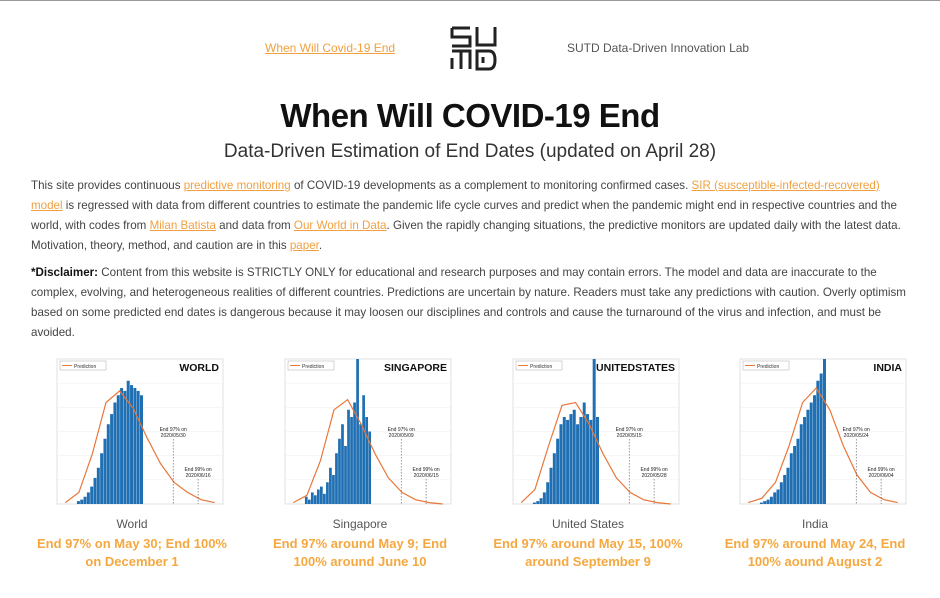 The height and width of the screenshot is (598, 940). What do you see at coordinates (360, 524) in the screenshot?
I see `panel-caption: Singapore` at bounding box center [360, 524].